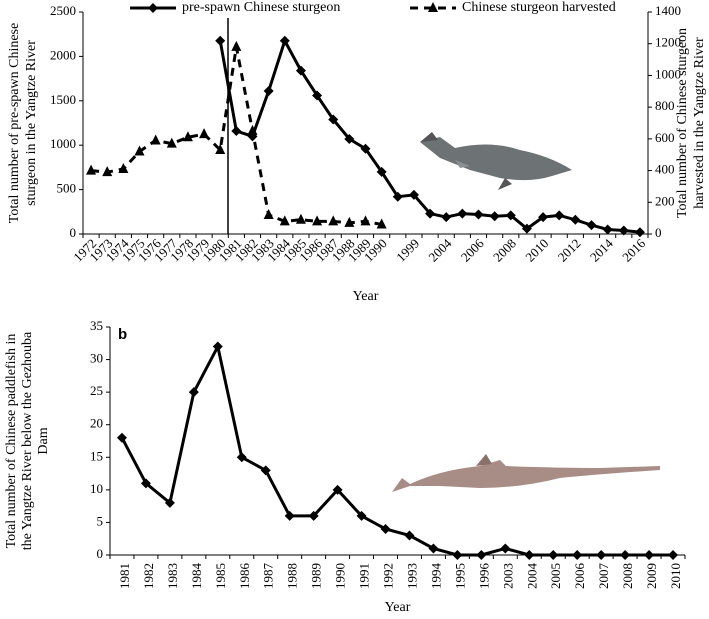  I want to click on x-tick-label: 1987, so click(268, 576).